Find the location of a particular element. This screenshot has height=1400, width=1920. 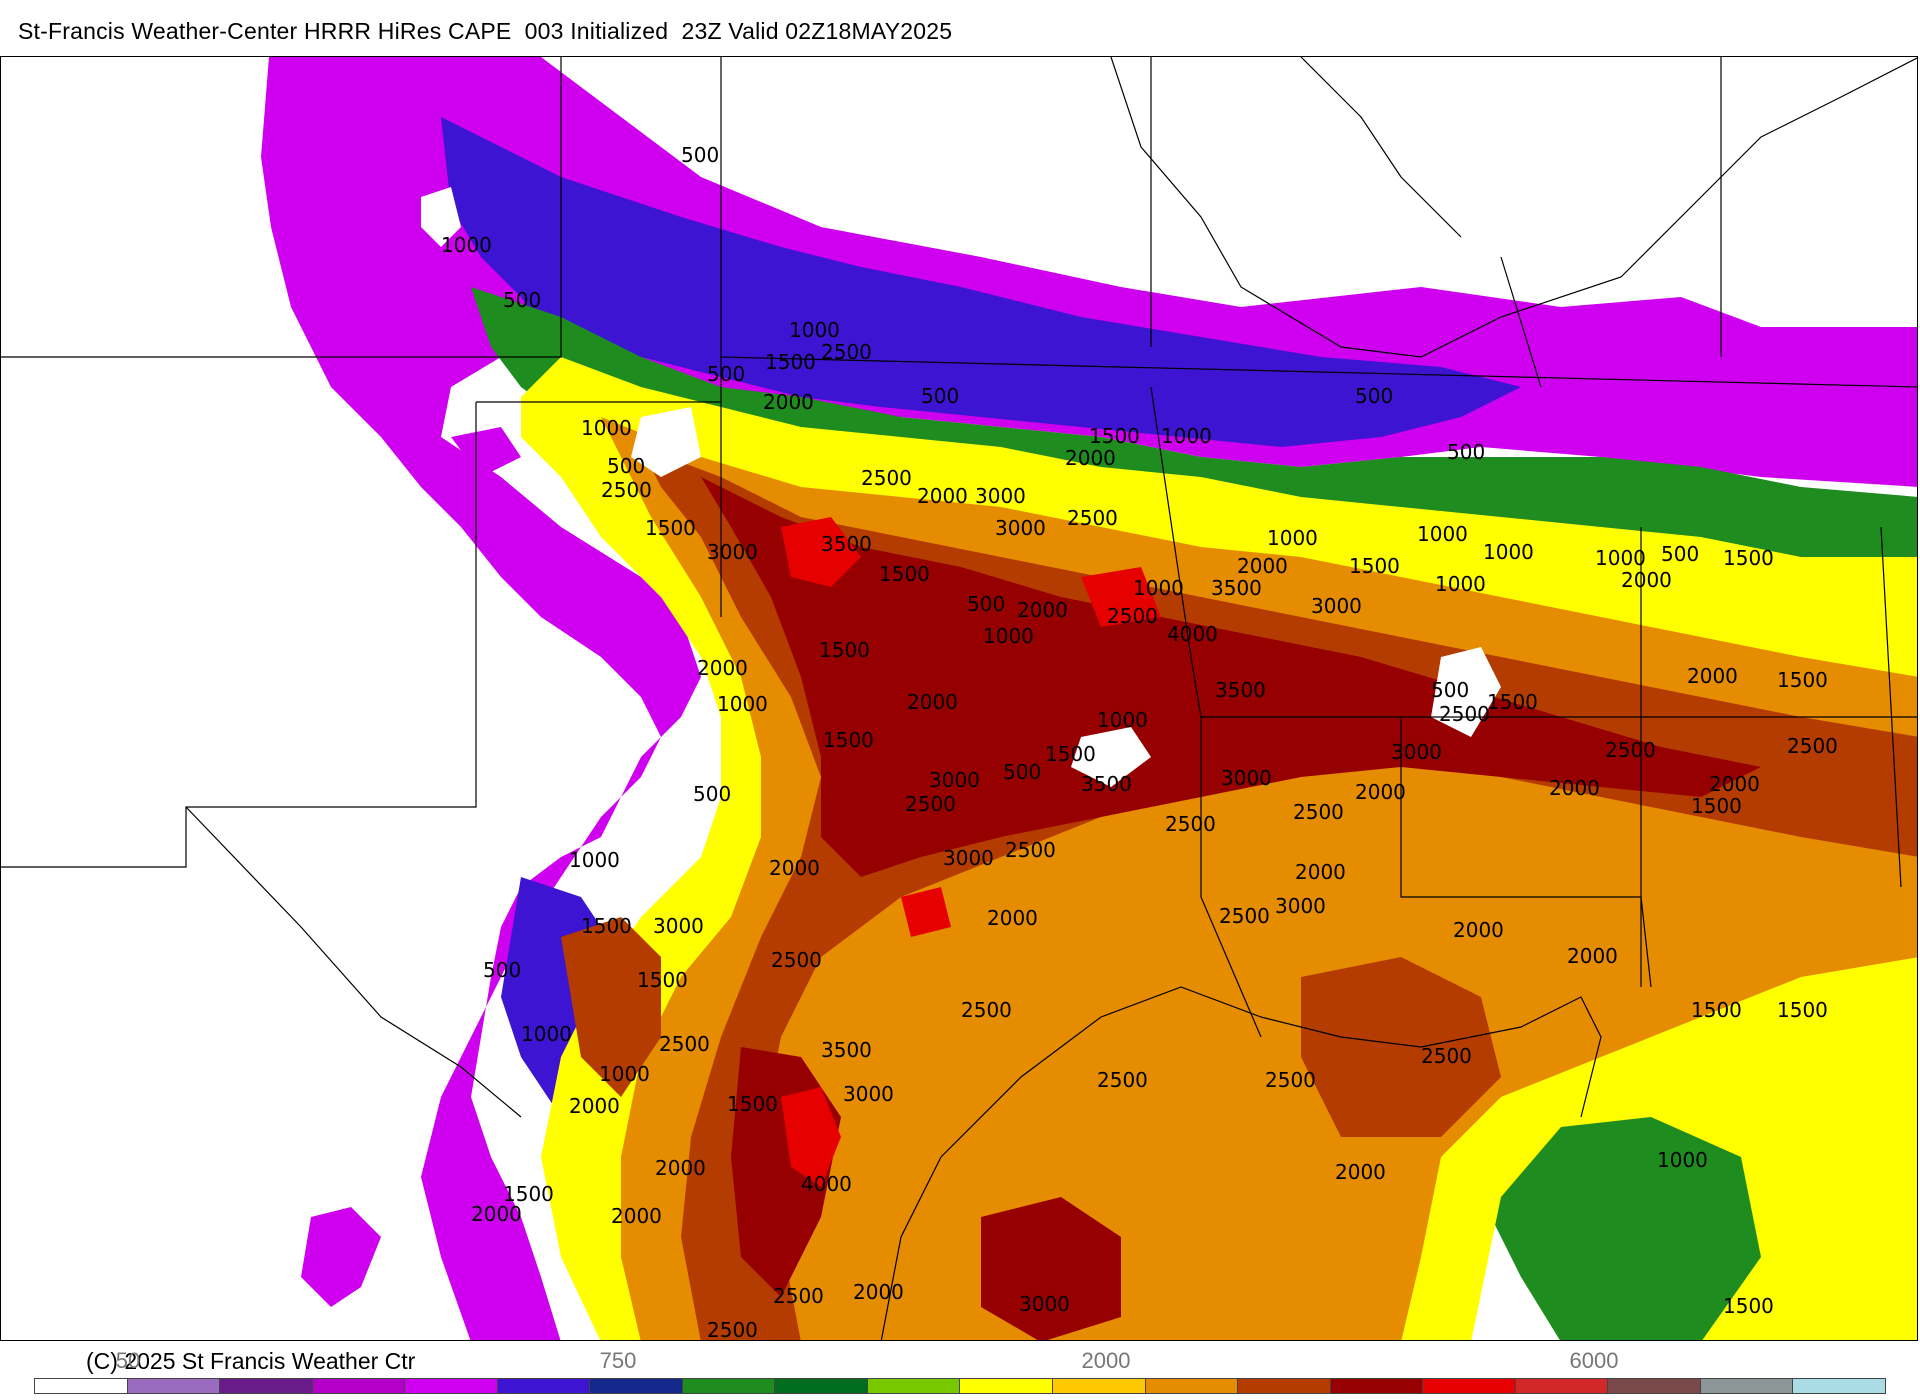

cape-band-red is located at coordinates (971, 852).